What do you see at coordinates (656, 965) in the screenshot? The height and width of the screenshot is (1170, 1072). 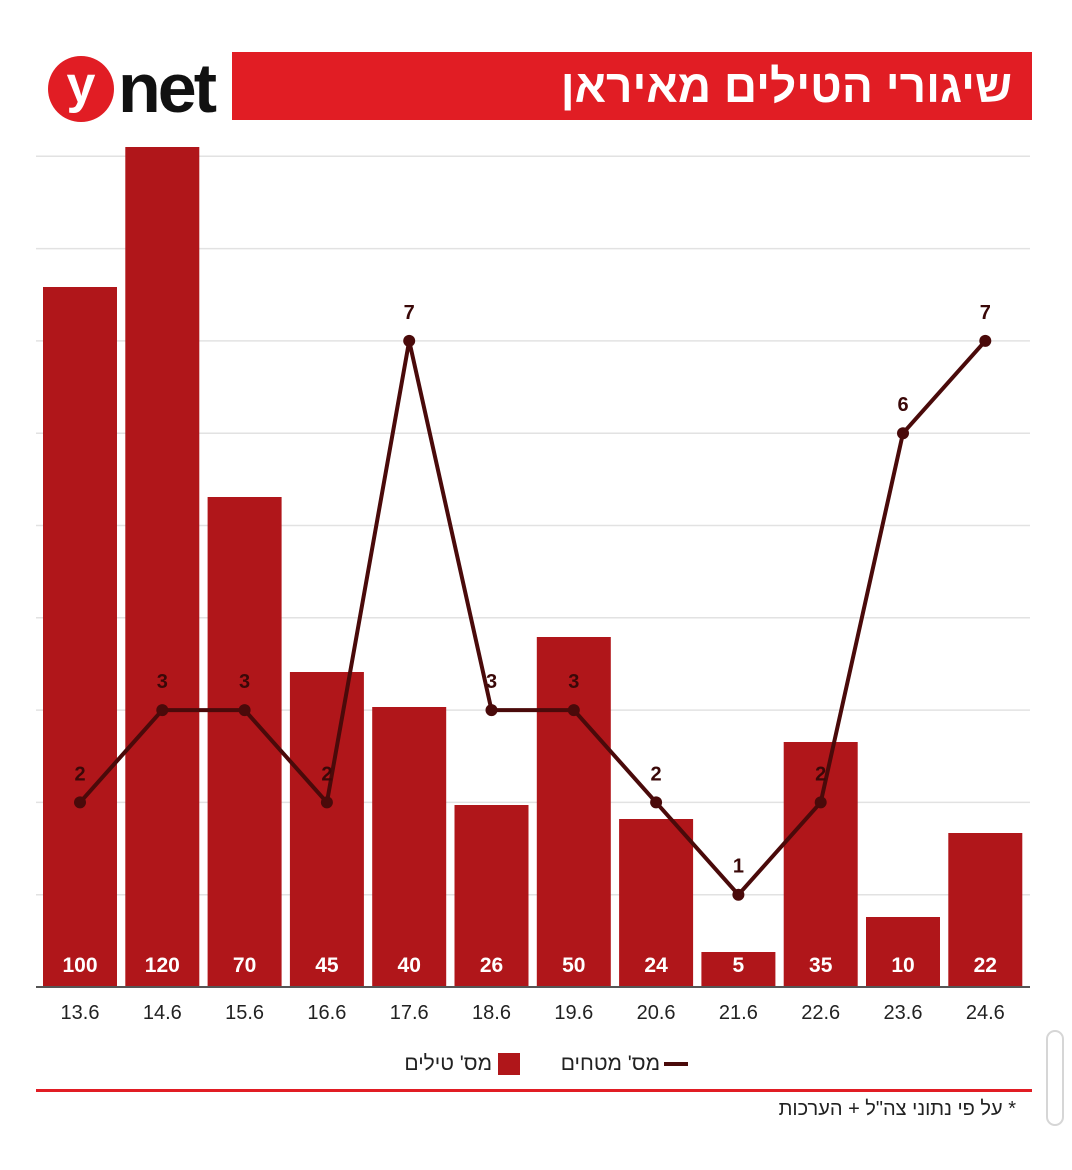 I see `bar-value-label: 24` at bounding box center [656, 965].